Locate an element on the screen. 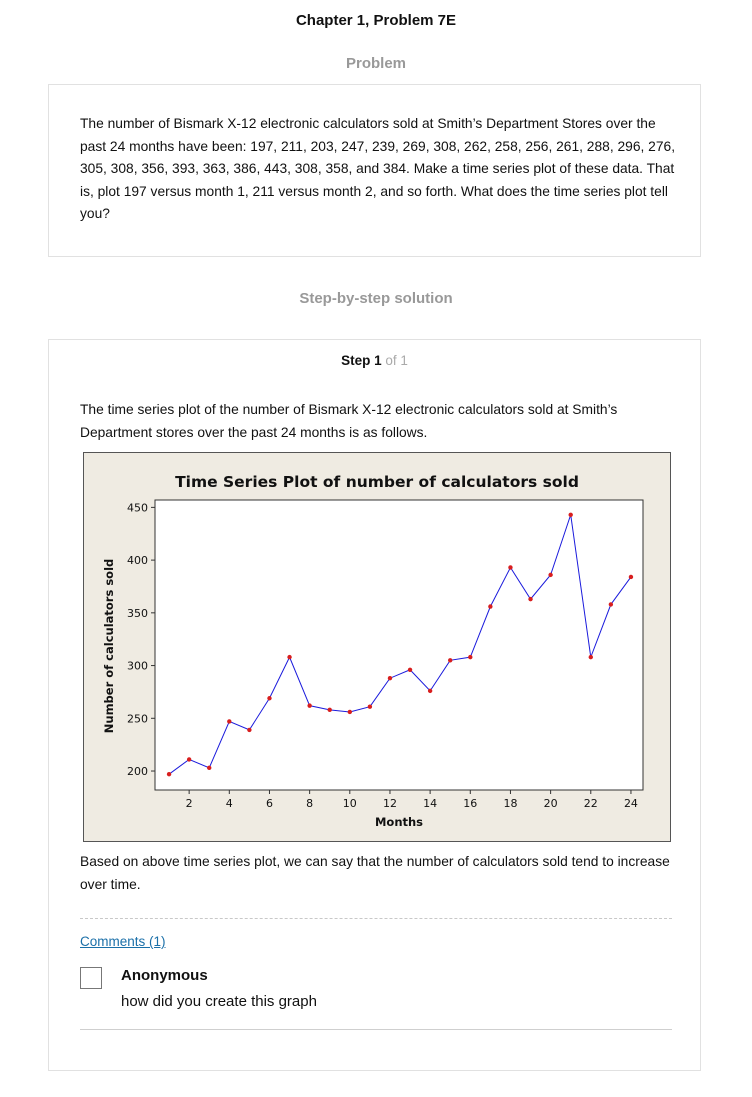 Image resolution: width=752 pixels, height=1097 pixels. comment-author: Anonymous is located at coordinates (164, 975).